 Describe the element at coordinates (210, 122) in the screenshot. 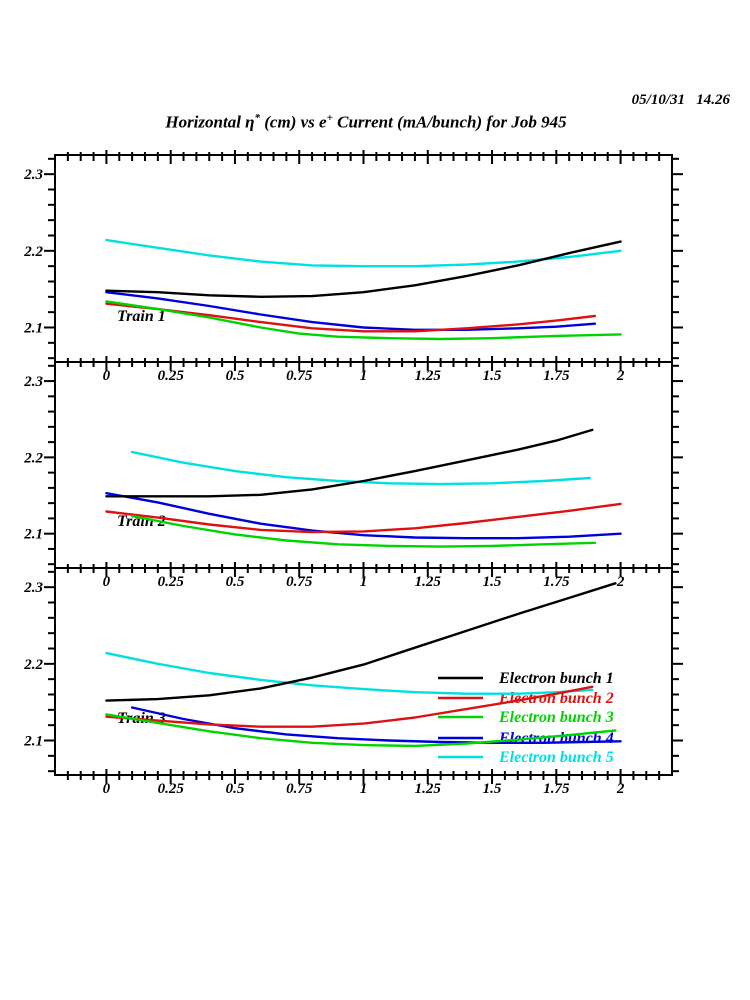

I see `chart-title-text: Horizontal η` at that location.